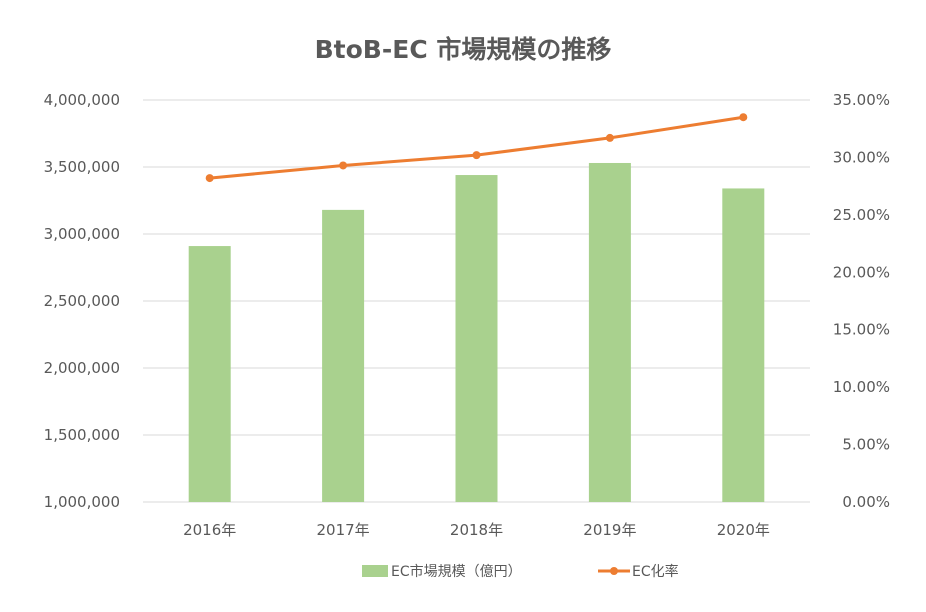 This screenshot has height=612, width=926. I want to click on y-left-tick-label: 2,000,000, so click(82, 368).